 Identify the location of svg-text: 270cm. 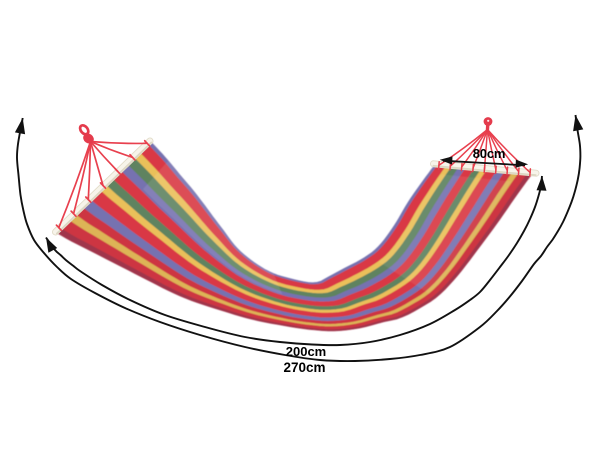
(304, 367).